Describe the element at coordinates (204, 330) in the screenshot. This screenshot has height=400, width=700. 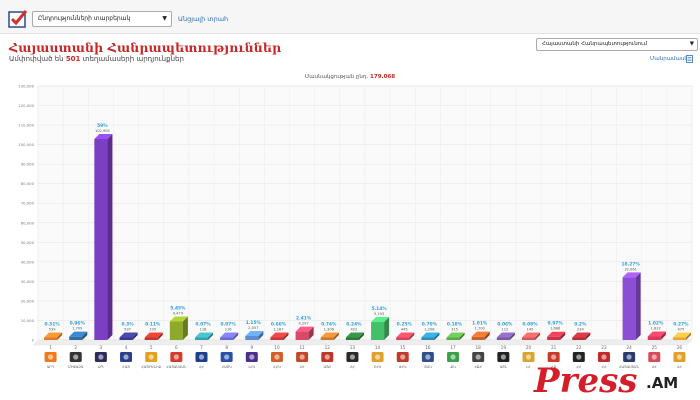
I see `bar-value-label: 118` at that location.